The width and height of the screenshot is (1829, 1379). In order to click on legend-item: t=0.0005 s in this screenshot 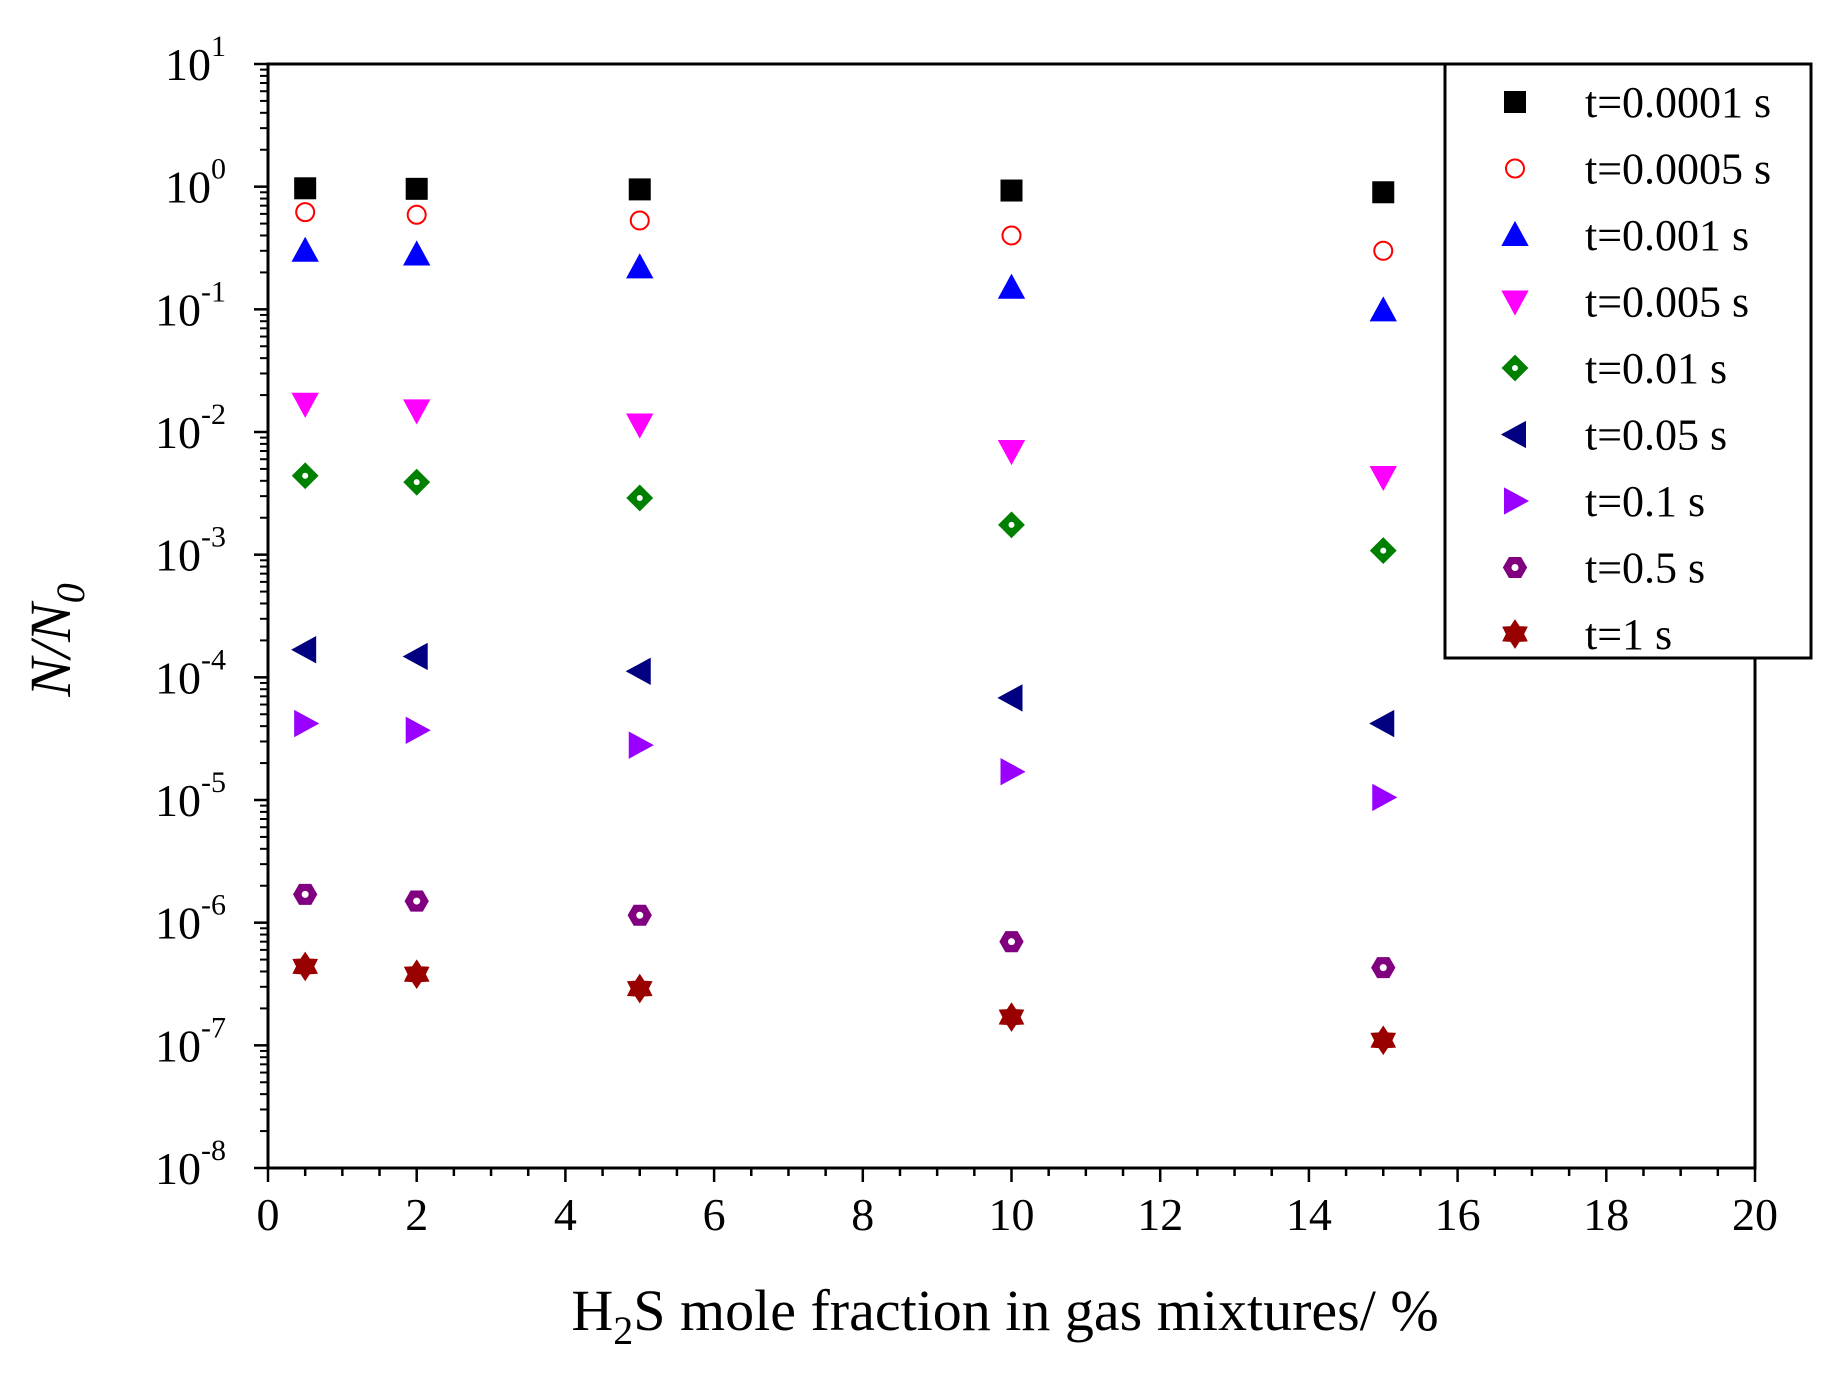, I will do `click(1638, 169)`.